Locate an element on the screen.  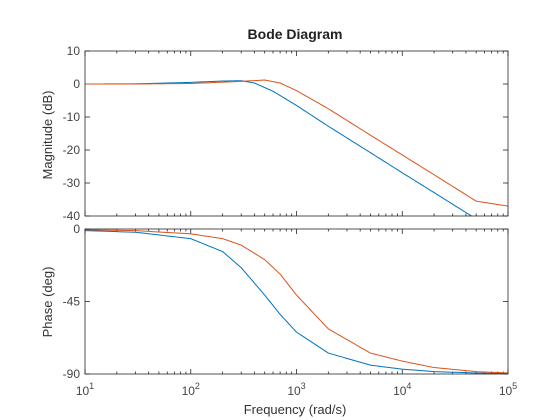
magnitude-y-tick-label: 0 is located at coordinates (76, 84).